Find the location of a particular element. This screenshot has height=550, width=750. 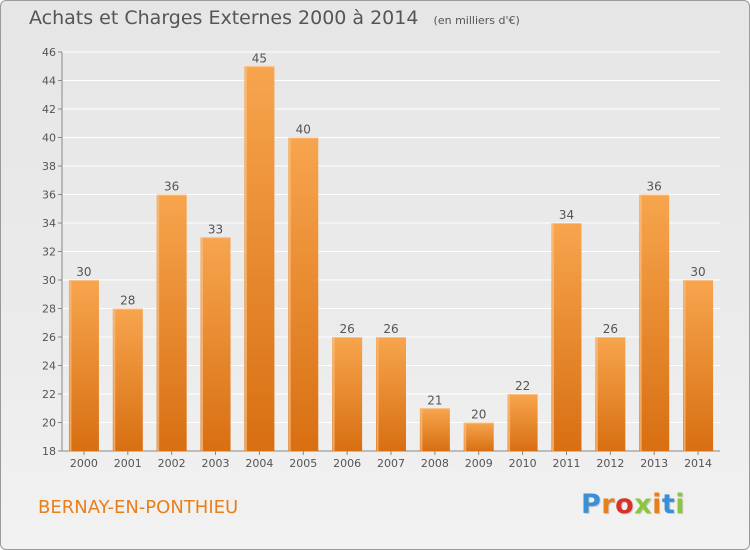

x-tick-label: 2002 is located at coordinates (172, 463).